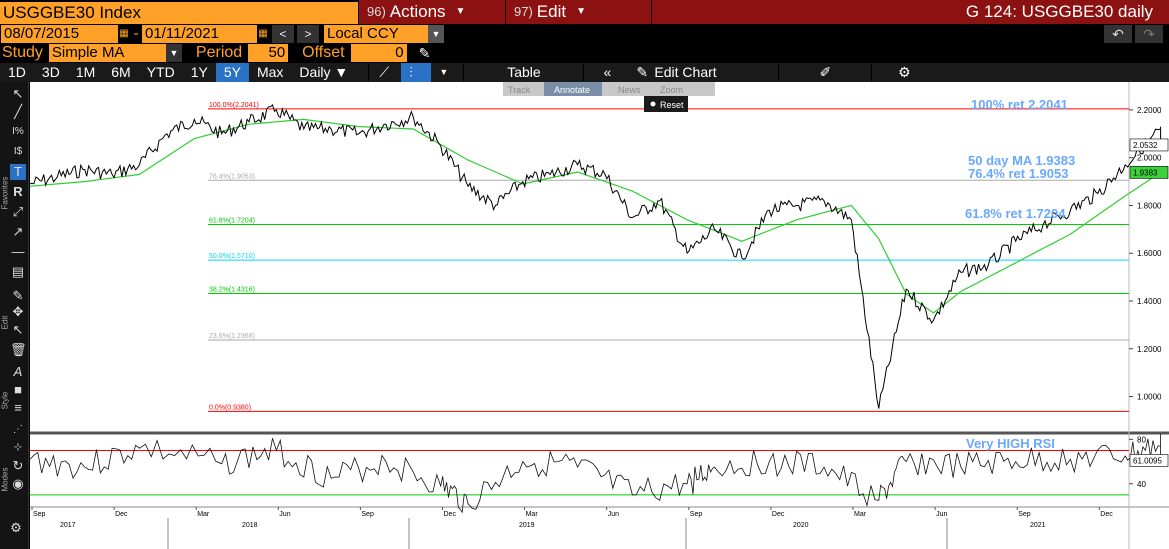 The width and height of the screenshot is (1169, 549). What do you see at coordinates (18, 172) in the screenshot?
I see `fib-icon: T` at bounding box center [18, 172].